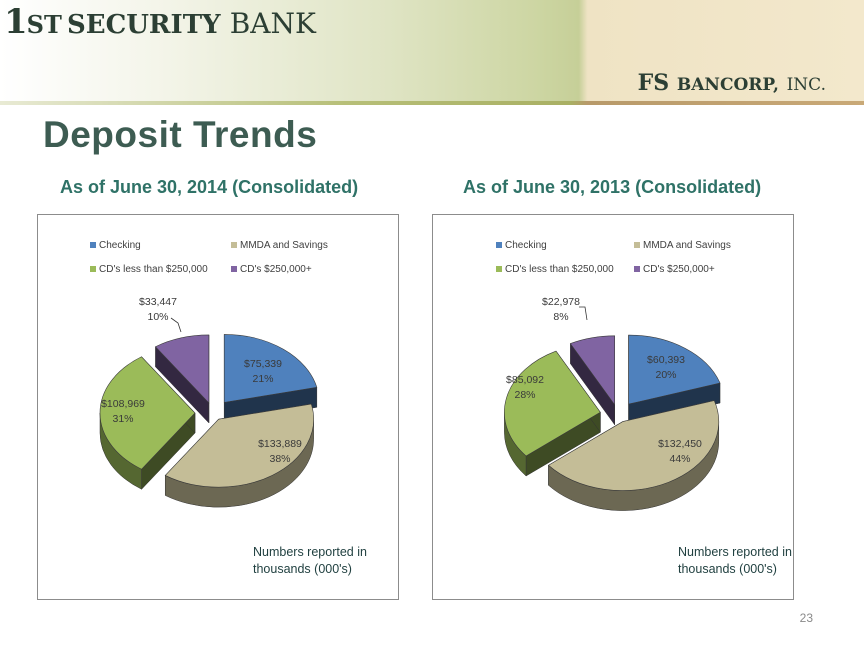 The image size is (864, 648). Describe the element at coordinates (16, 22) in the screenshot. I see `bank-logo-num: 1` at that location.